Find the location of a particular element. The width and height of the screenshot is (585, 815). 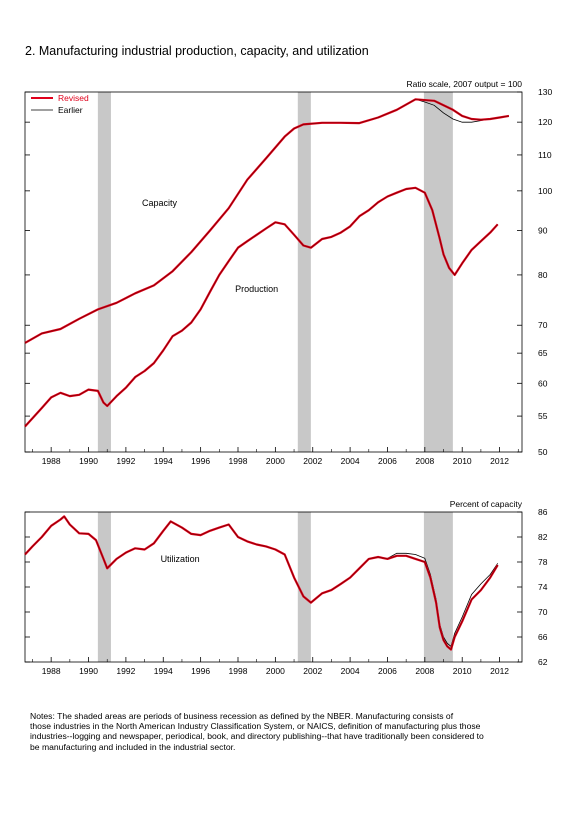

series-line-revised-core is located at coordinates (261, 583).